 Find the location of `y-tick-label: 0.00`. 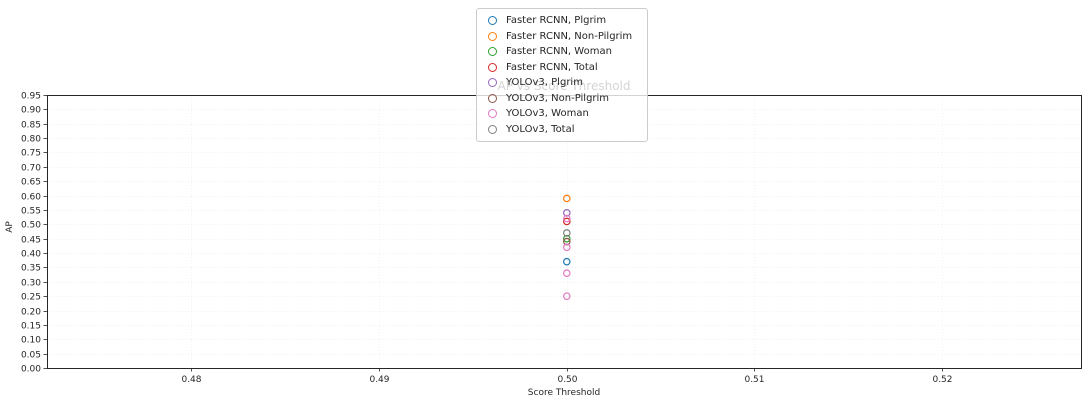

y-tick-label: 0.00 is located at coordinates (31, 370).